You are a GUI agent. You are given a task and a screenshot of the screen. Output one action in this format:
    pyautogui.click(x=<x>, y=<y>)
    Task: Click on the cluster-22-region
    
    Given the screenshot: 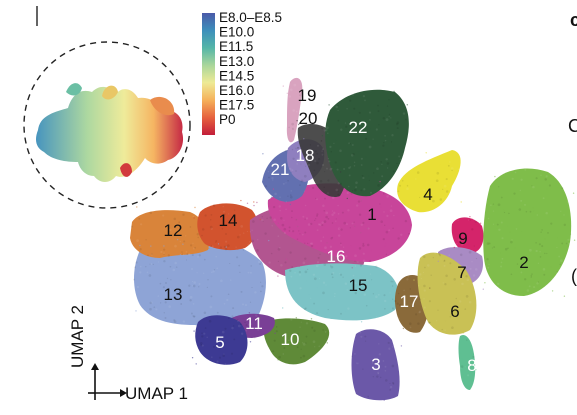 What is the action you would take?
    pyautogui.click(x=367, y=143)
    